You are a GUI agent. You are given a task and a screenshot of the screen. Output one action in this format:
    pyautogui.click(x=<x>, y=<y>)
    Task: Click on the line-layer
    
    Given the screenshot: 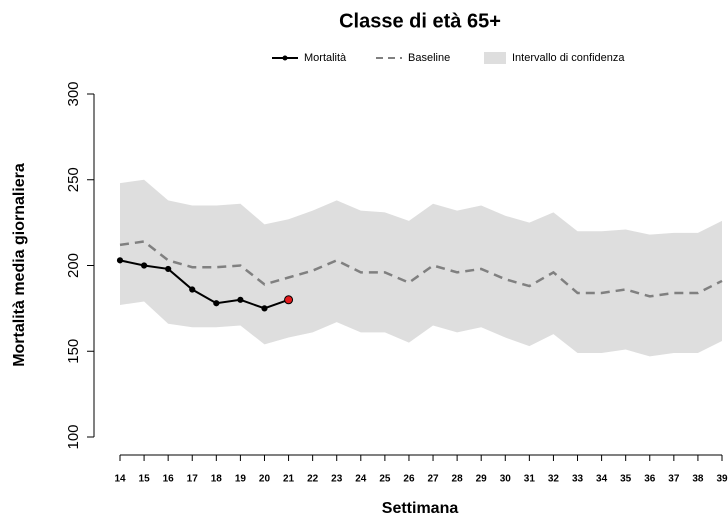 What is the action you would take?
    pyautogui.click(x=419, y=276)
    